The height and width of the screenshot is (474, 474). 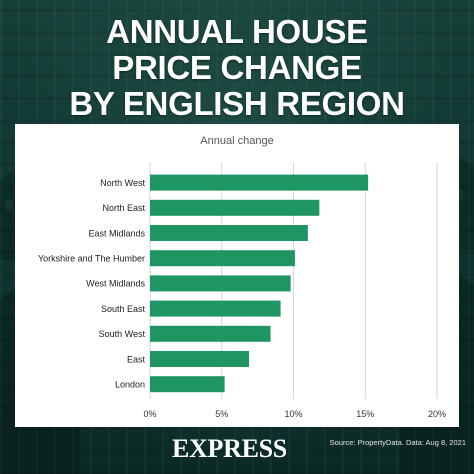 I want to click on headline-line-3: BY ENGLISH REGION, so click(x=237, y=103).